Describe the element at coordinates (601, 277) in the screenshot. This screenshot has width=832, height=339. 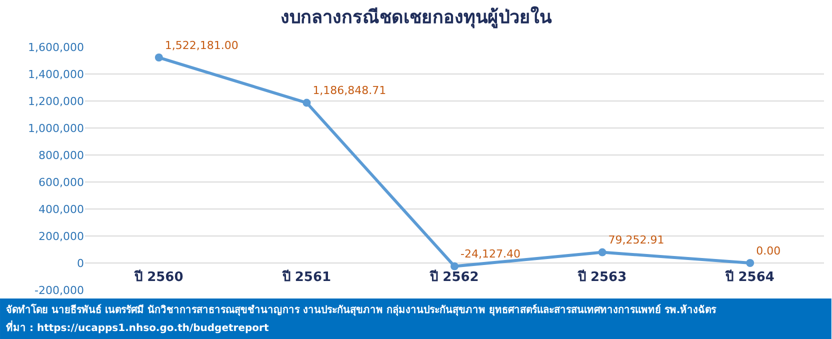
I see `x-tick-label: ปี 2563` at that location.